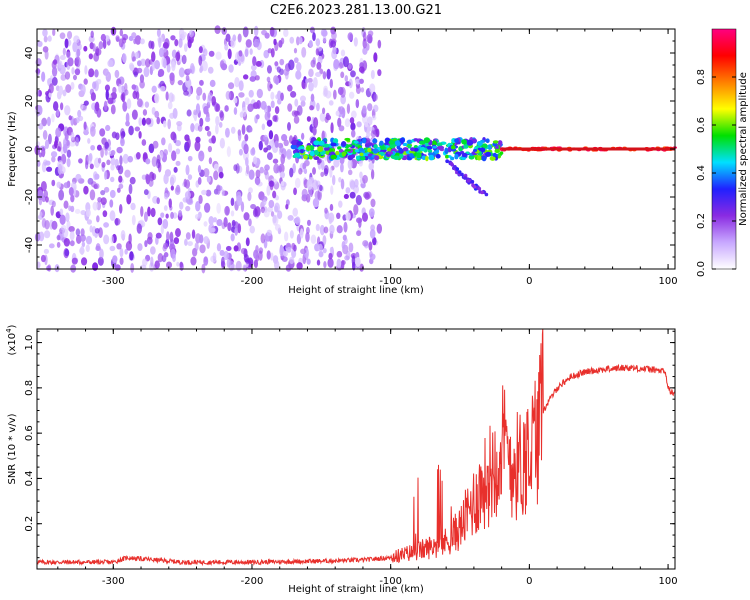 The height and width of the screenshot is (600, 750). Describe the element at coordinates (743, 149) in the screenshot. I see `colorbar-label: Normalized spectral amplitude` at that location.